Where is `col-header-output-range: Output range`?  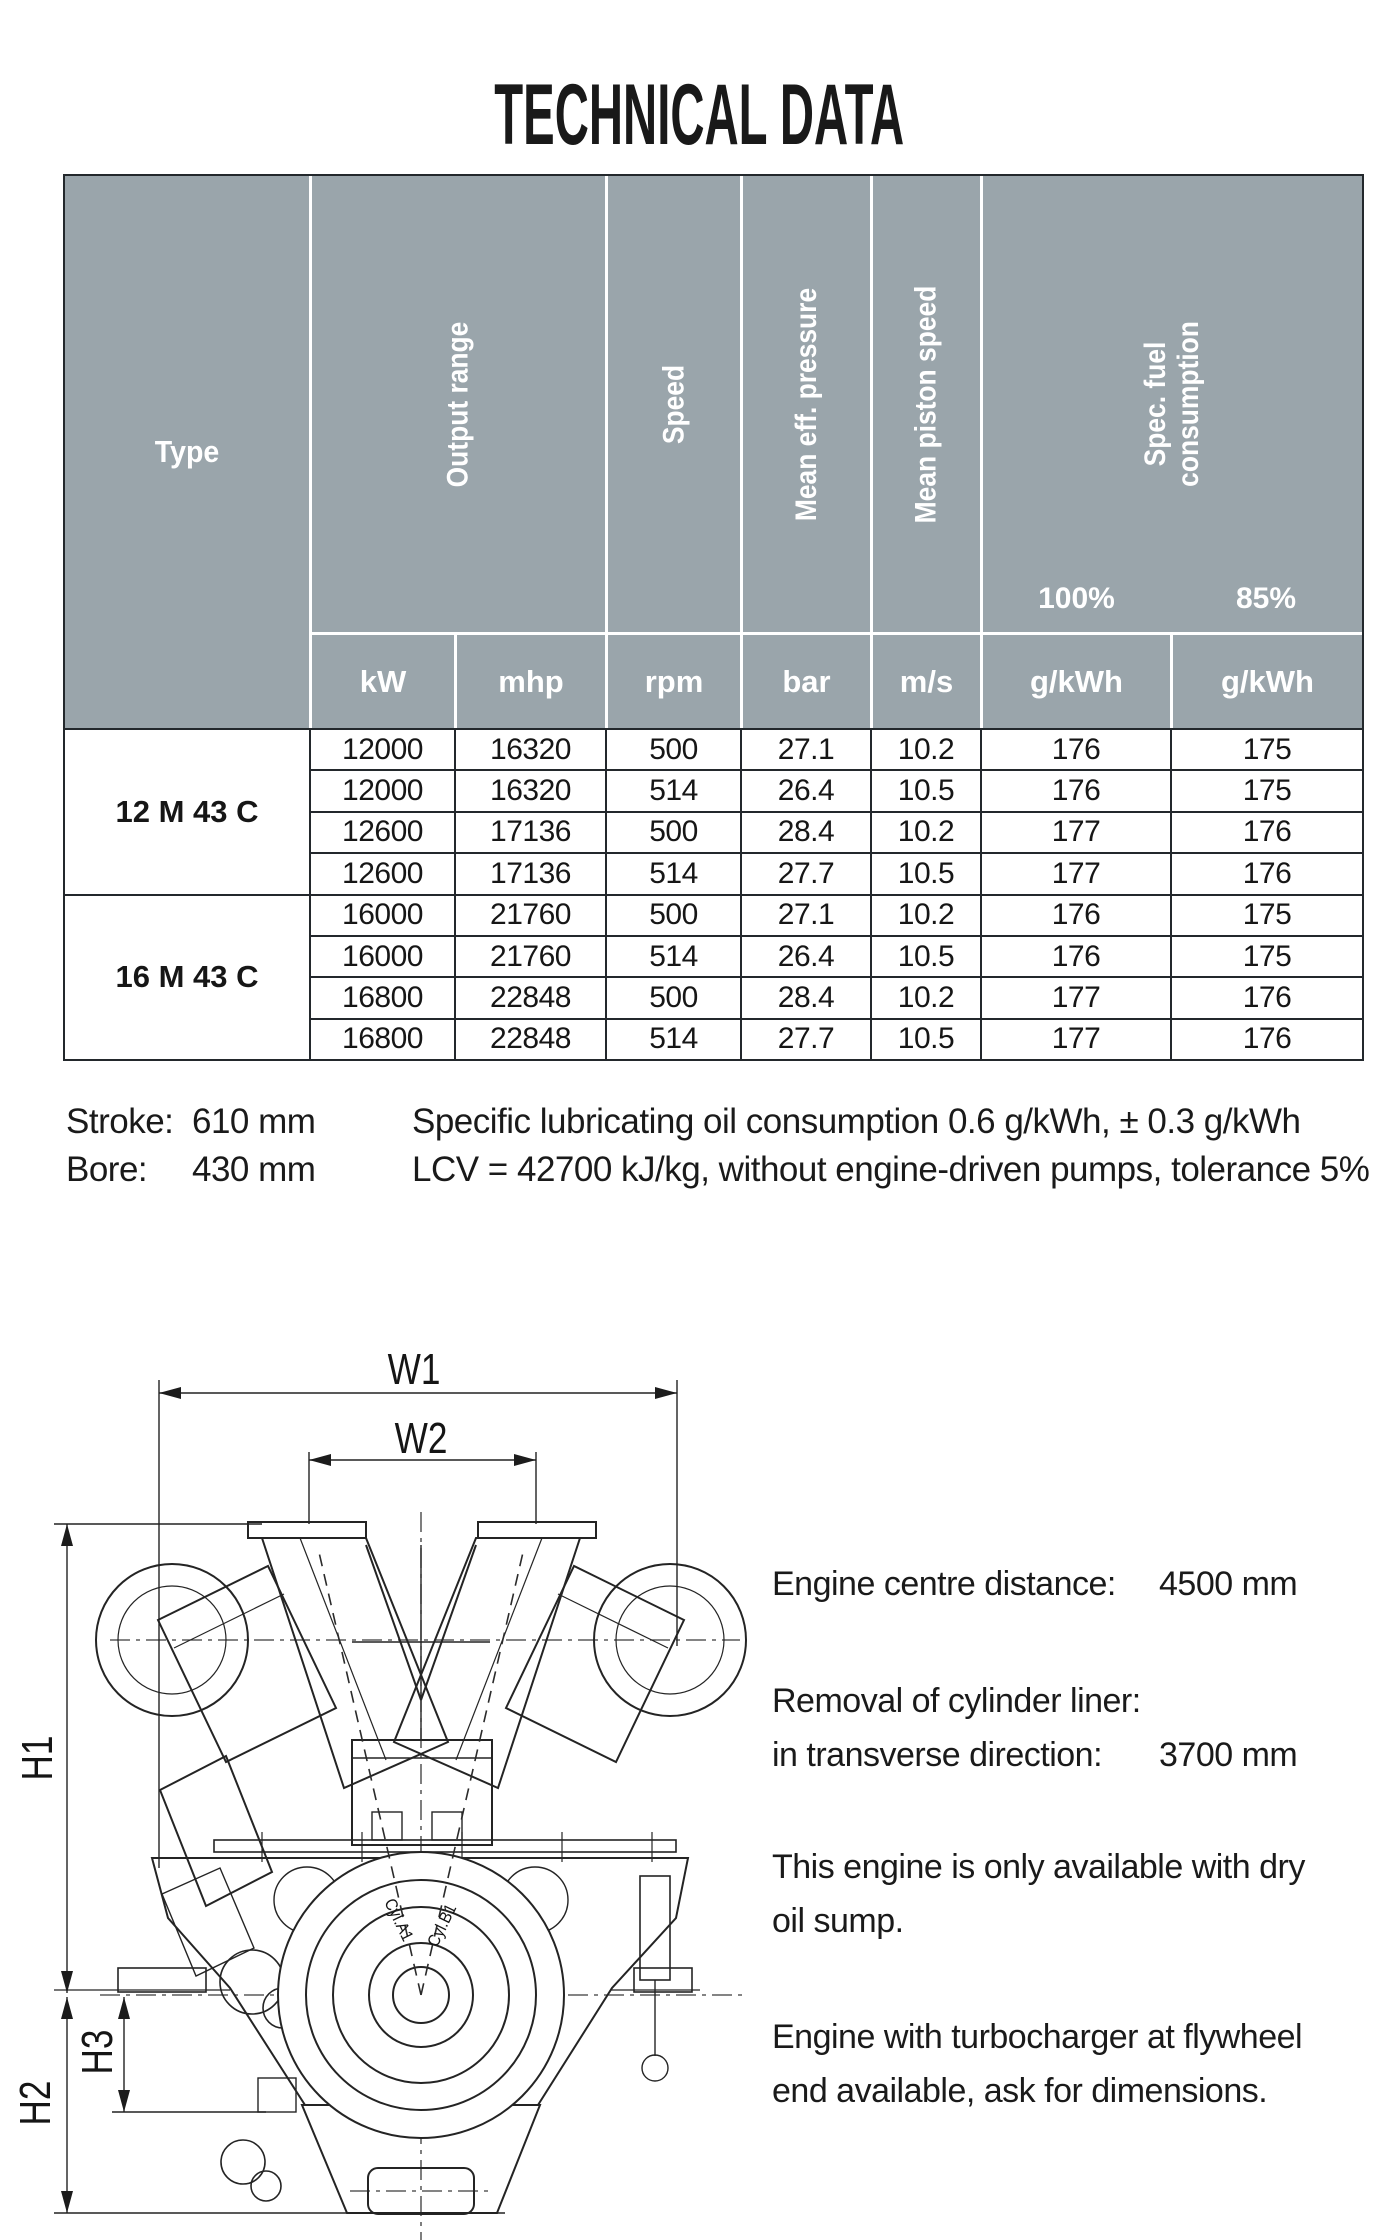 col-header-output-range: Output range is located at coordinates (457, 404).